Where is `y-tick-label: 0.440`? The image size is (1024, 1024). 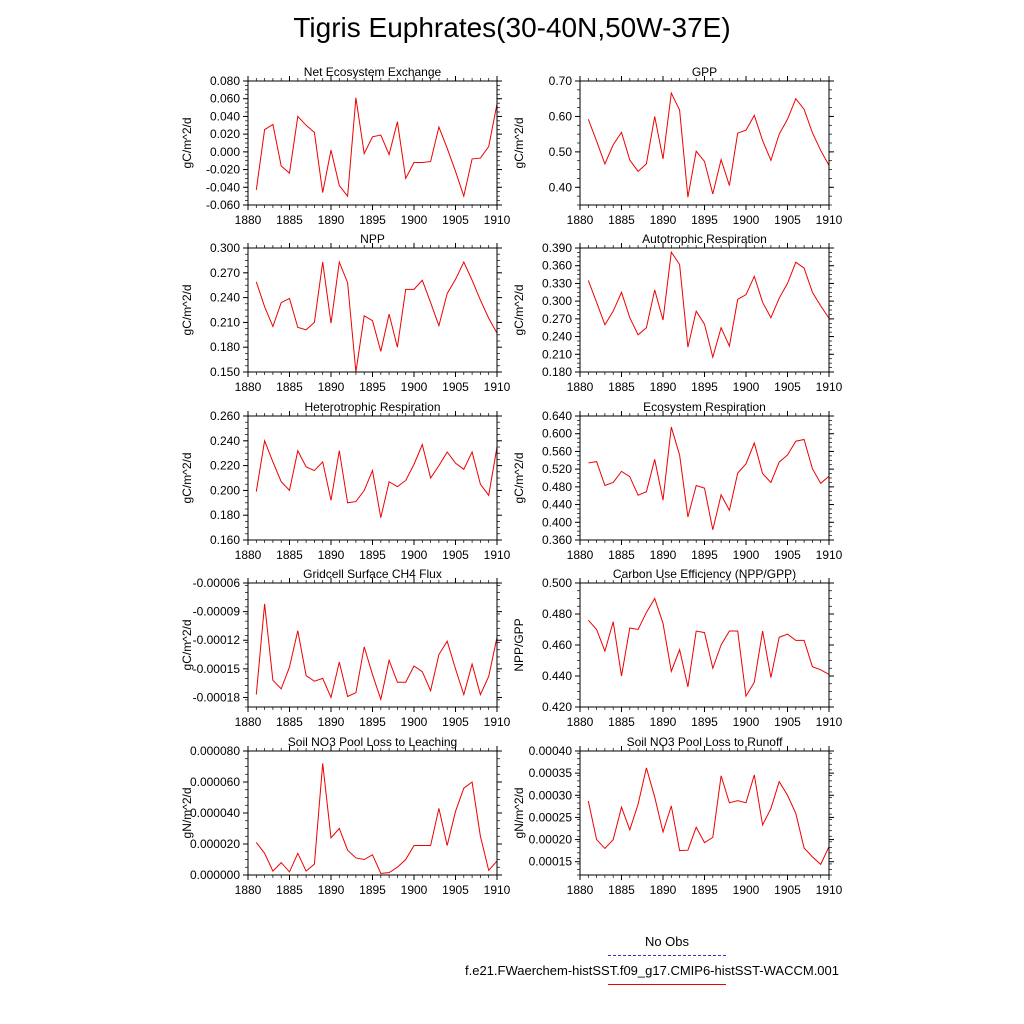 y-tick-label: 0.440 is located at coordinates (557, 505).